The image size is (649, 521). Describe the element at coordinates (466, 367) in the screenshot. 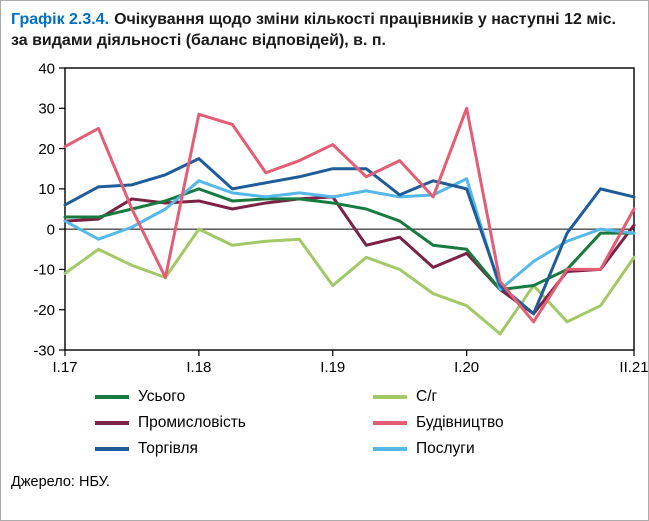

I see `svg-text: I.20` at that location.